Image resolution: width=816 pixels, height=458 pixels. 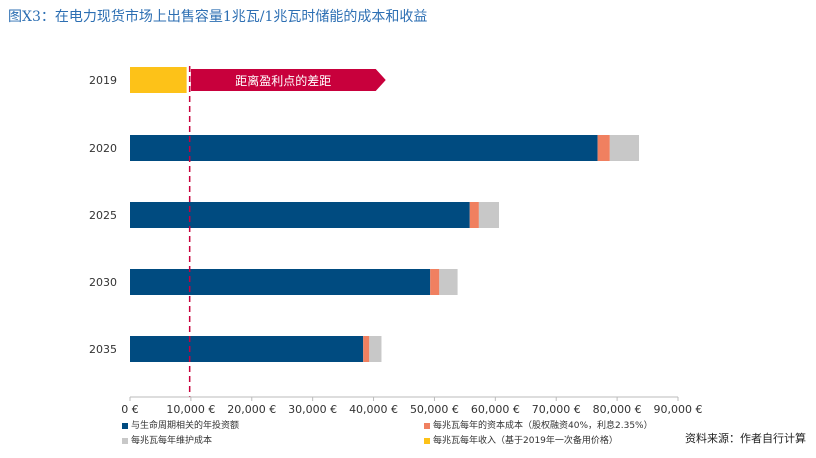 What do you see at coordinates (103, 148) in the screenshot?
I see `category-label-2020: 2020` at bounding box center [103, 148].